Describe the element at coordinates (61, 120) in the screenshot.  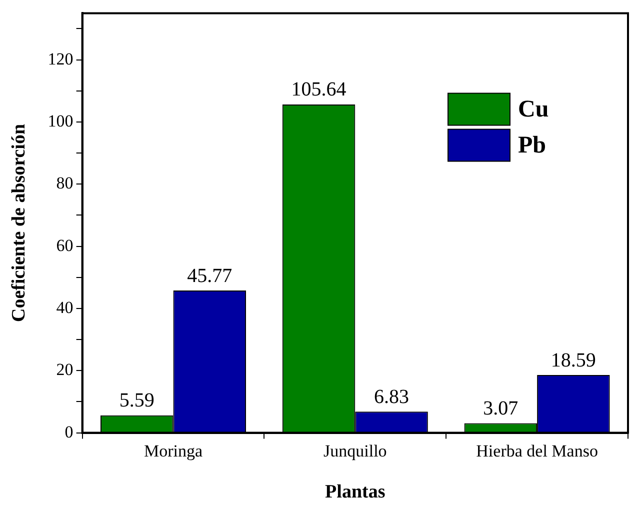
I see `y-tick-label: 100` at that location.